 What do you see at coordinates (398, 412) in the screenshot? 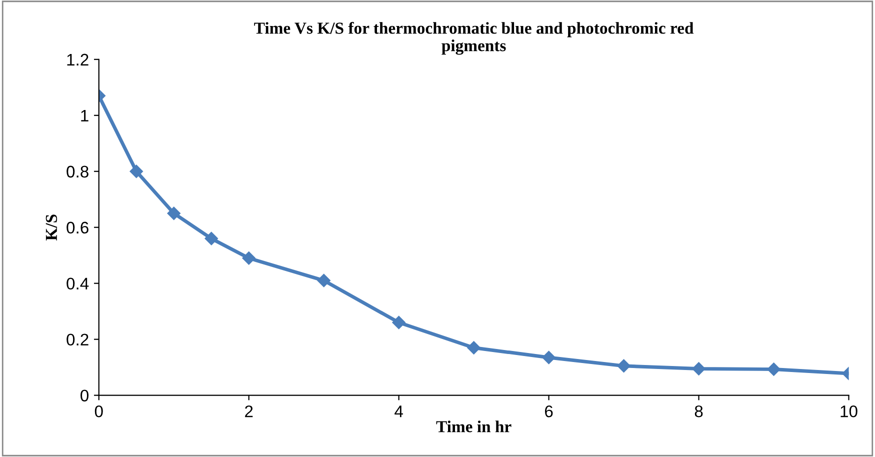
I see `x-tick-label: 4` at bounding box center [398, 412].